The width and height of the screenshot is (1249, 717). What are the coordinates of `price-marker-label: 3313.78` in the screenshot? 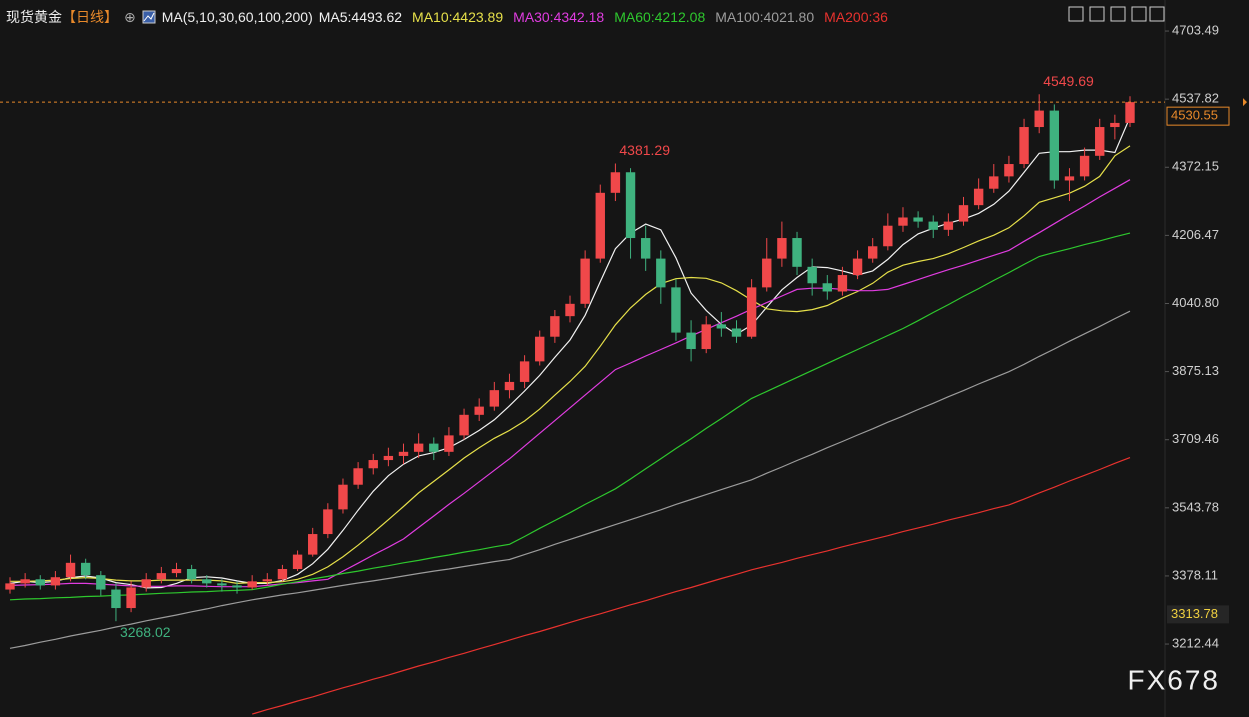 It's located at (1194, 613).